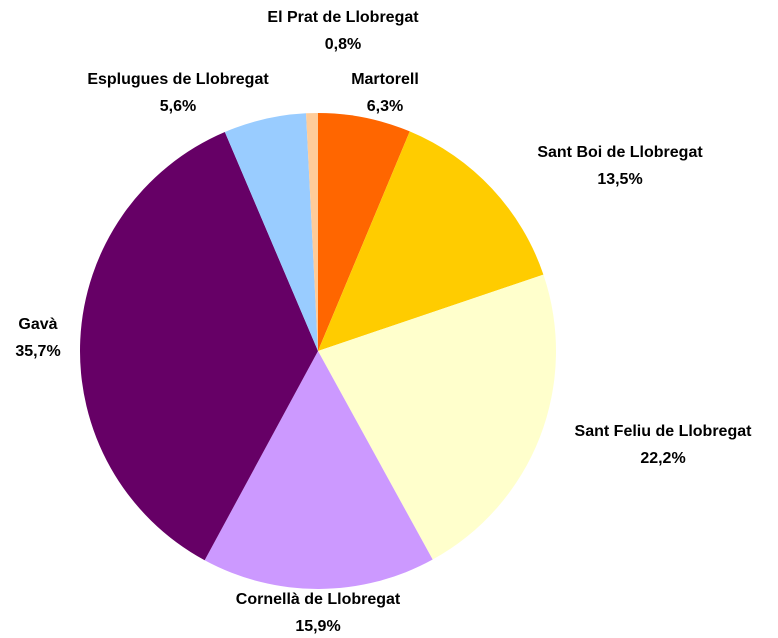  What do you see at coordinates (343, 17) in the screenshot?
I see `slice-label: El Prat de Llobregat` at bounding box center [343, 17].